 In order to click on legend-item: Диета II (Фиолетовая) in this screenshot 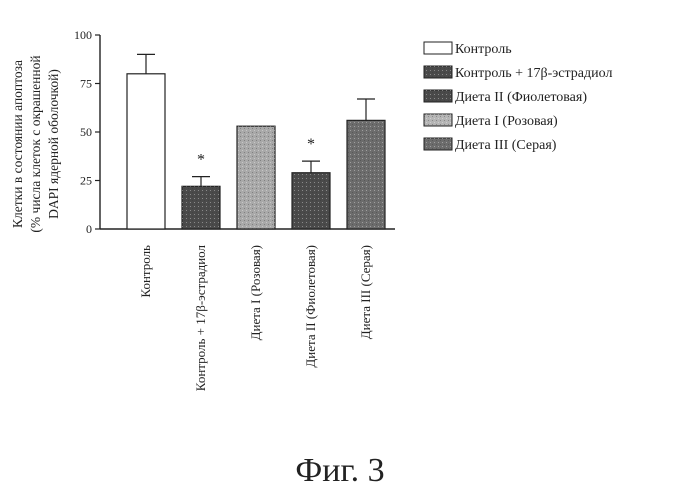, I will do `click(505, 97)`.